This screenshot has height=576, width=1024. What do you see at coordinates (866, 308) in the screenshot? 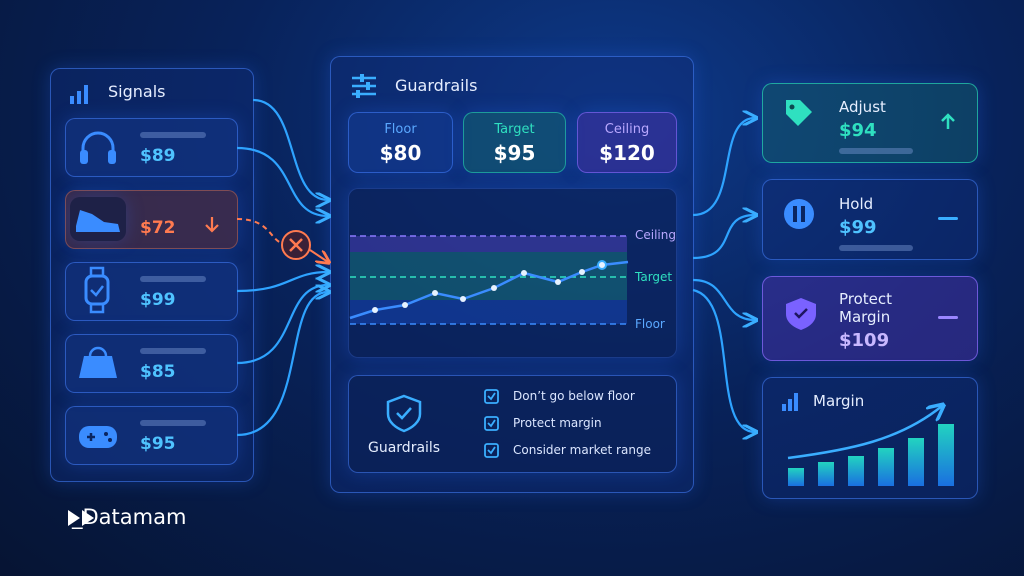
I see `action-label: Protect Margin` at bounding box center [866, 308].